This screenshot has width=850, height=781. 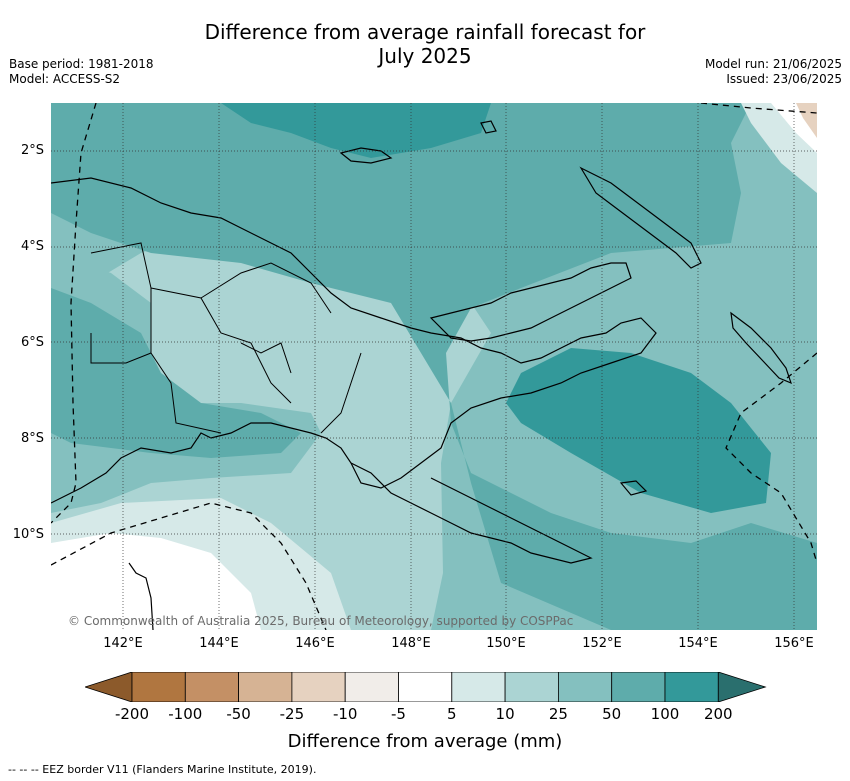 I want to click on meta-right: Model run: 21/06/2025 Issued: 23/06/2025, so click(x=773, y=72).